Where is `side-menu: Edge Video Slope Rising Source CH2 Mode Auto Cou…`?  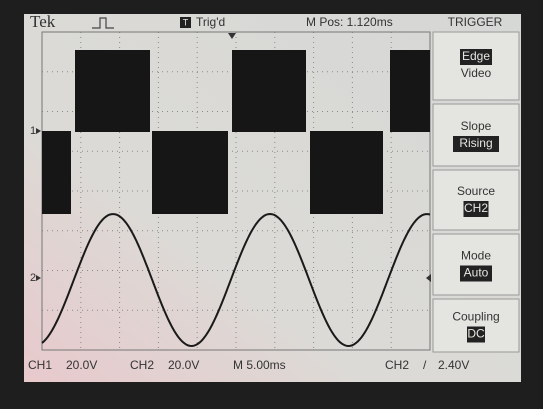
side-menu: Edge Video Slope Rising Source CH2 Mode Auto Cou… is located at coordinates (476, 192).